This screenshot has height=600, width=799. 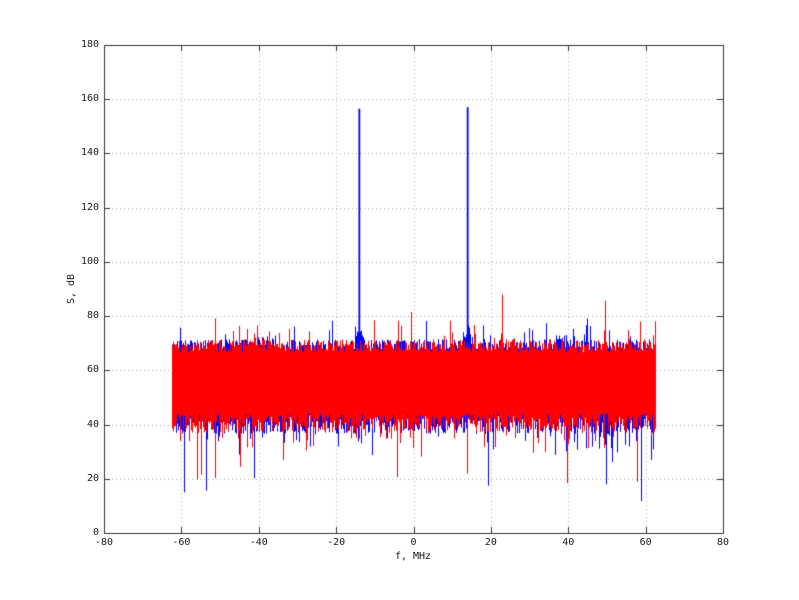 I want to click on x-tick-label: 20, so click(x=490, y=542).